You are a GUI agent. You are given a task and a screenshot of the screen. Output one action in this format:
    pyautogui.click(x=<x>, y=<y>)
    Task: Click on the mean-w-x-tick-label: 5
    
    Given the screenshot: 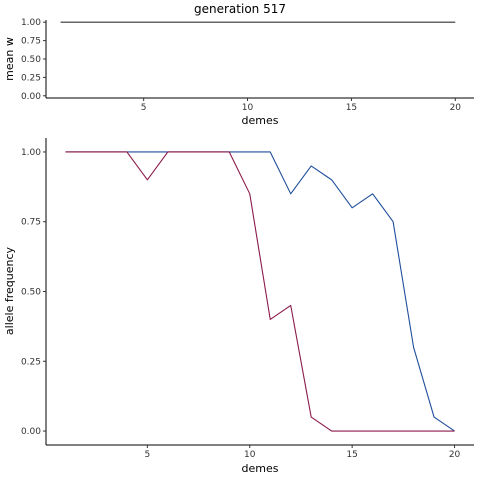 What is the action you would take?
    pyautogui.click(x=144, y=108)
    